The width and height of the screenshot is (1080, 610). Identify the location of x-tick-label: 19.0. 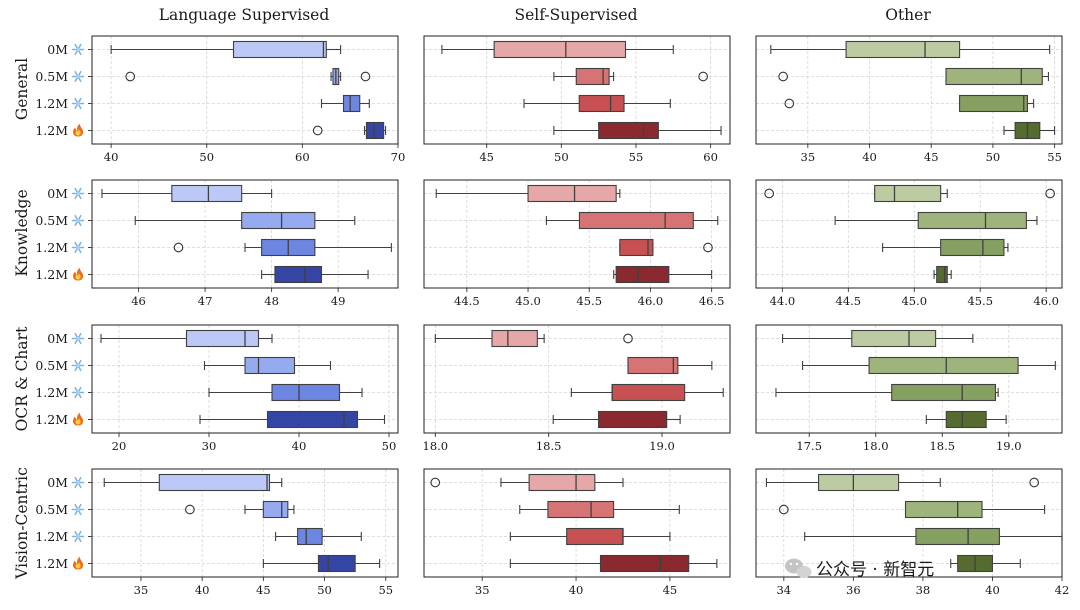
(1009, 446).